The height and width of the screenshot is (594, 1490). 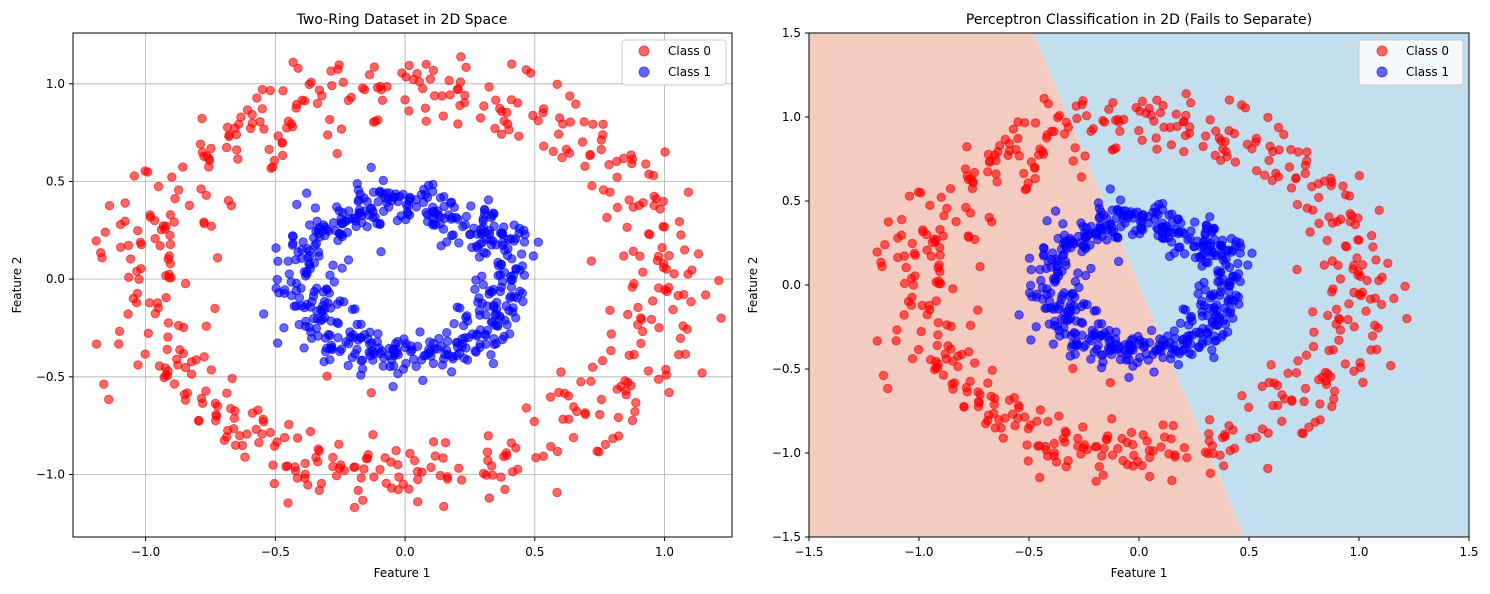 What do you see at coordinates (1427, 72) in the screenshot?
I see `legend-label-class-1: Class 1` at bounding box center [1427, 72].